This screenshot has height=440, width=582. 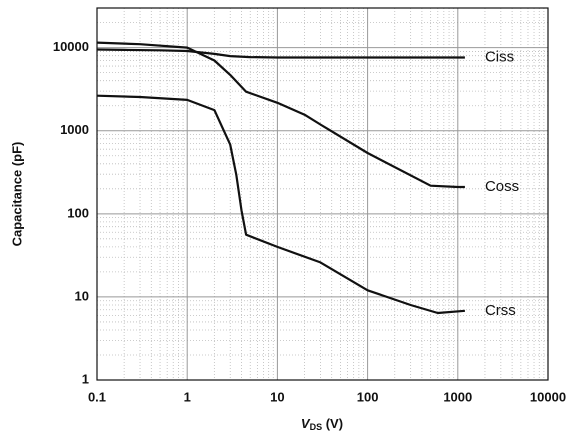 I want to click on x-tick-label: 0.1, so click(x=97, y=396).